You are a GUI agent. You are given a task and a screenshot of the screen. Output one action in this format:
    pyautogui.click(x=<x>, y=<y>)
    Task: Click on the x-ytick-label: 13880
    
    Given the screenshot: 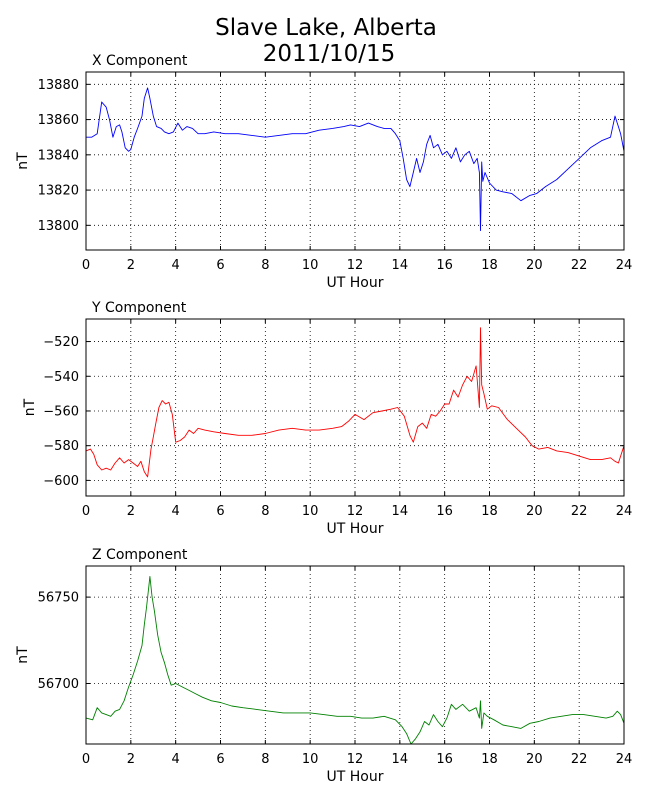 What is the action you would take?
    pyautogui.click(x=58, y=85)
    